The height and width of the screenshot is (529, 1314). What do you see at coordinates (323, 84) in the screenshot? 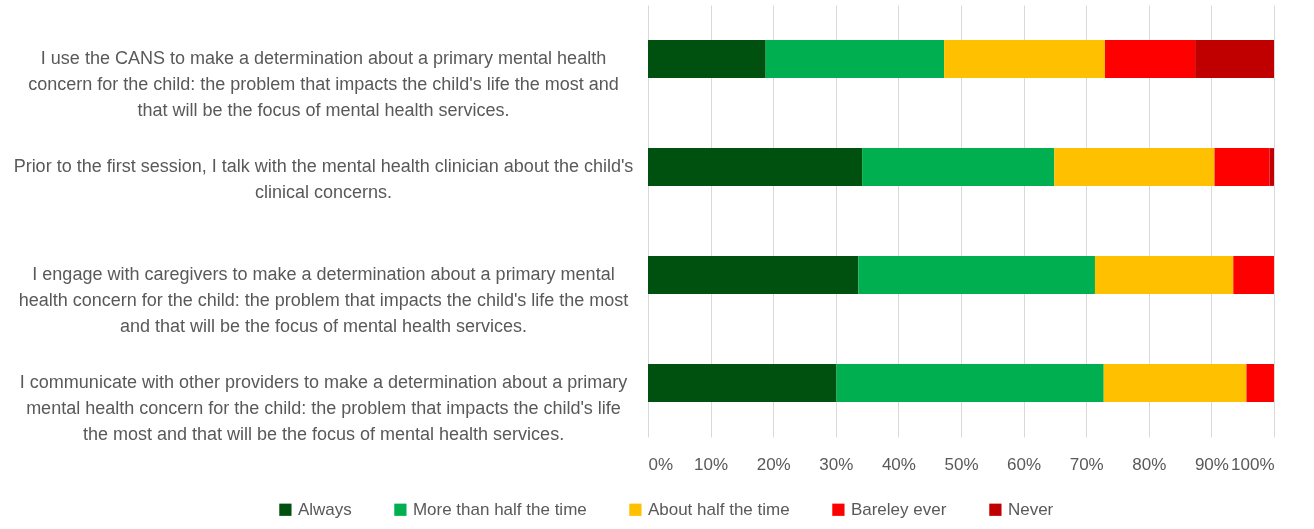
I see `y-tick-label: I use the CANS to make a determination about a primary mental health concern for the child: the problem that impacts the child's life the most and that will be the focus of mental health services.` at bounding box center [323, 84].